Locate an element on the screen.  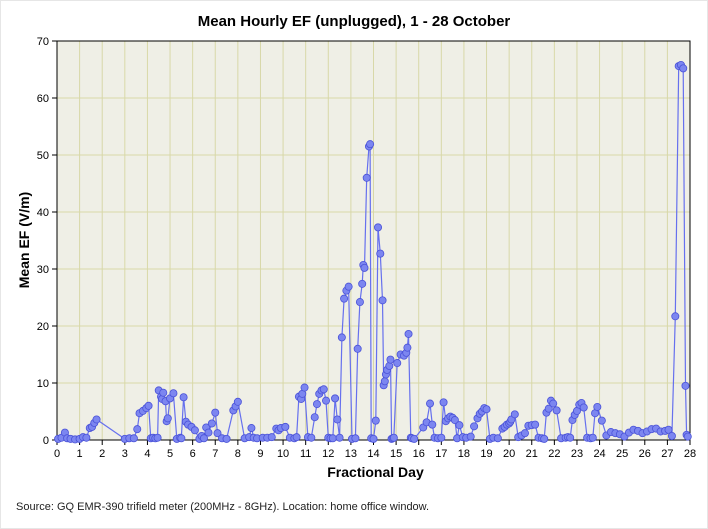
x-tick-label: 15 is located at coordinates (396, 454).